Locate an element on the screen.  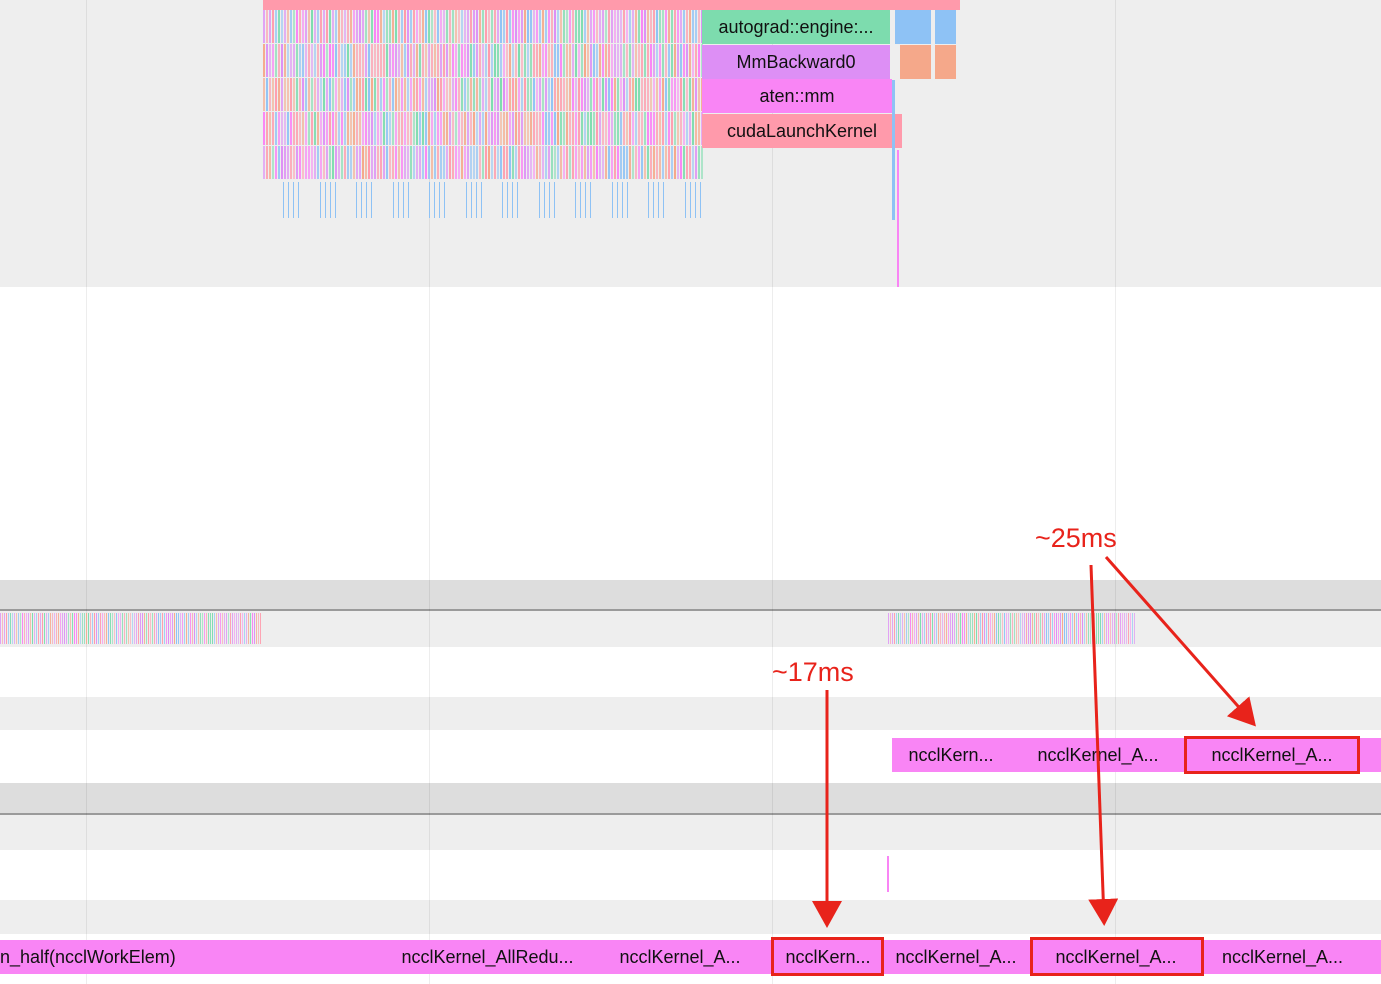
cpu-slice-blue-a is located at coordinates (913, 27).